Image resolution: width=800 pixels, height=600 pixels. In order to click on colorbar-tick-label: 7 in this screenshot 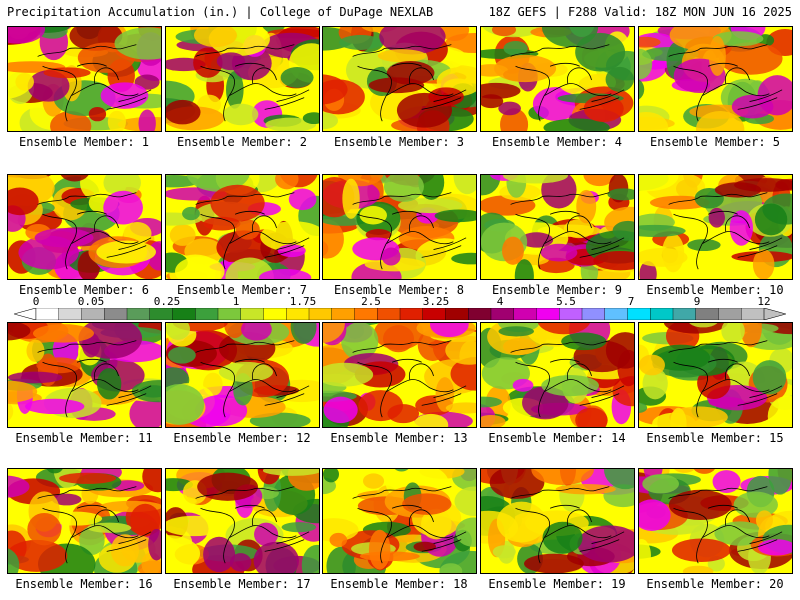, I will do `click(631, 301)`.